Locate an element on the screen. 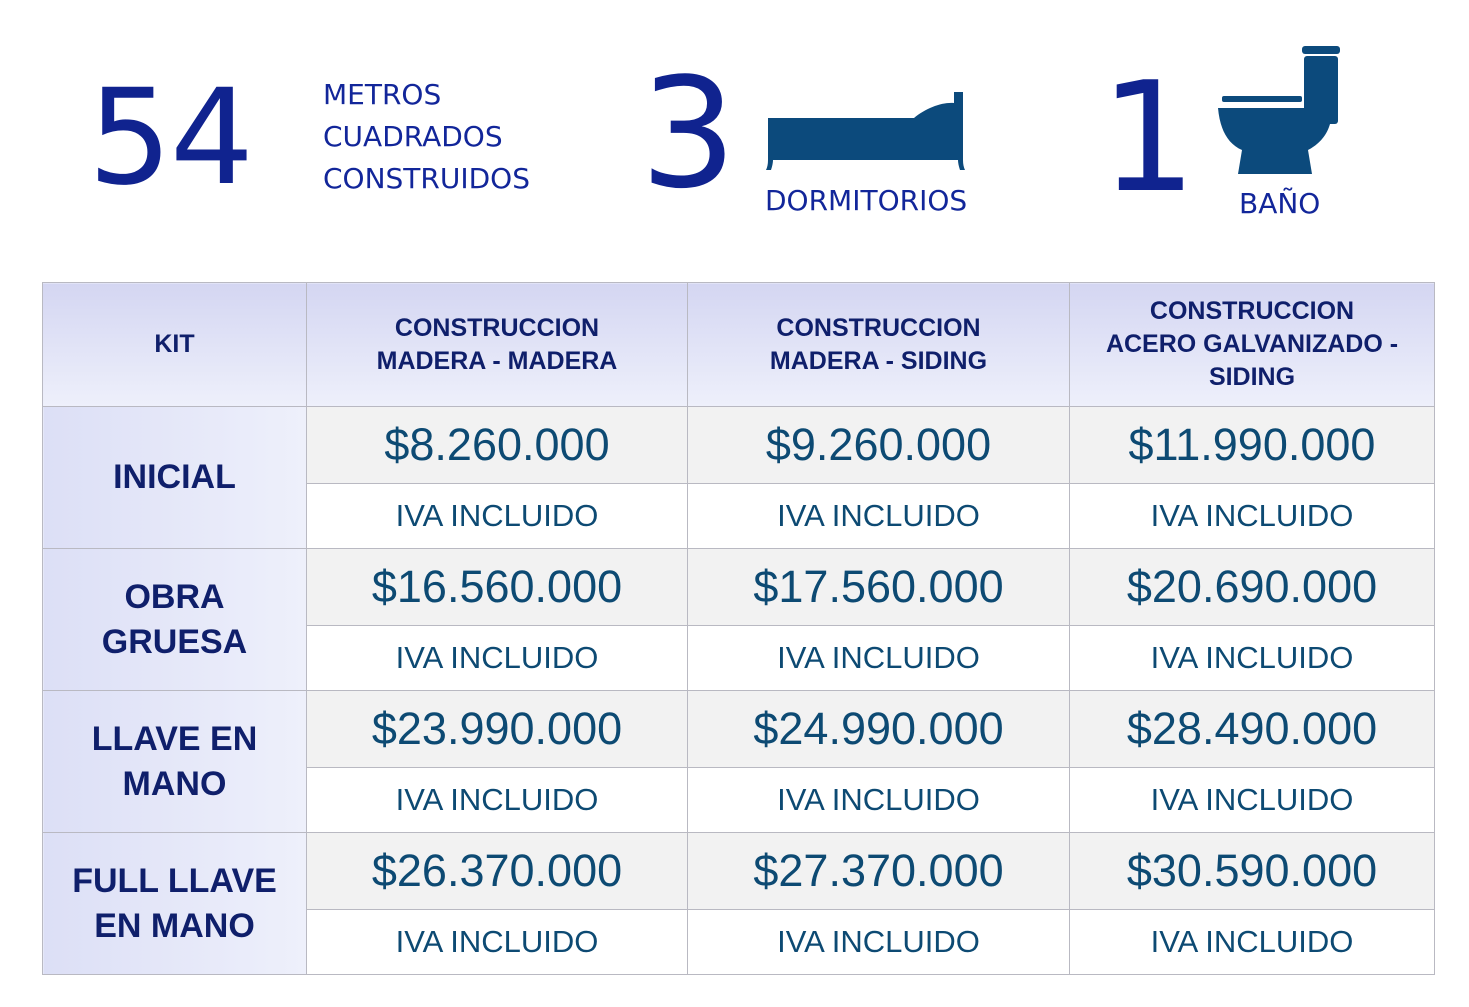 This screenshot has height=1007, width=1469. area-label-line: CONSTRUIDOS is located at coordinates (426, 178).